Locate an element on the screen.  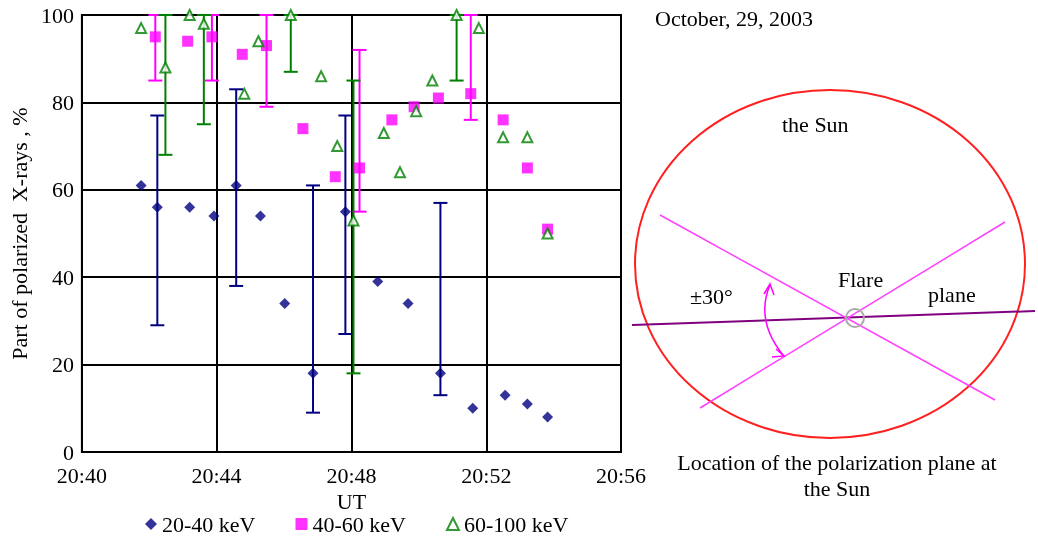
text: the Sun is located at coordinates (815, 125).